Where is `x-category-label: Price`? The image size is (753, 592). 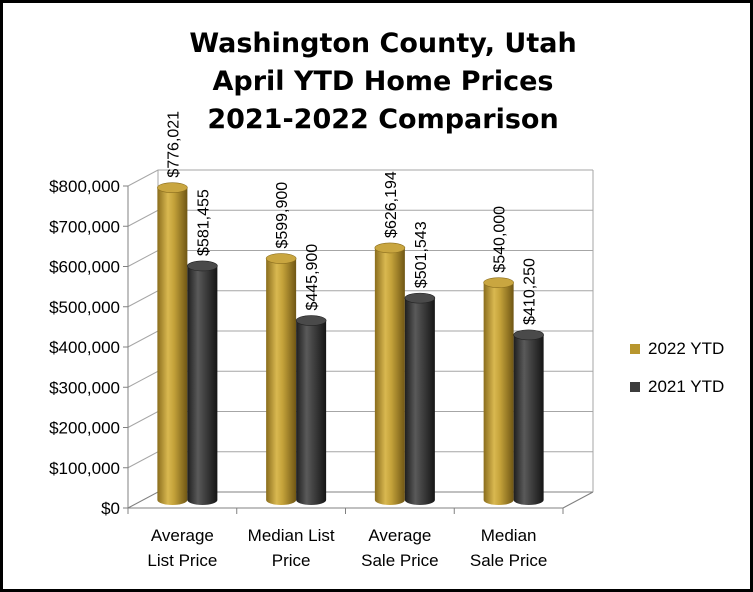 x-category-label: Price is located at coordinates (291, 560).